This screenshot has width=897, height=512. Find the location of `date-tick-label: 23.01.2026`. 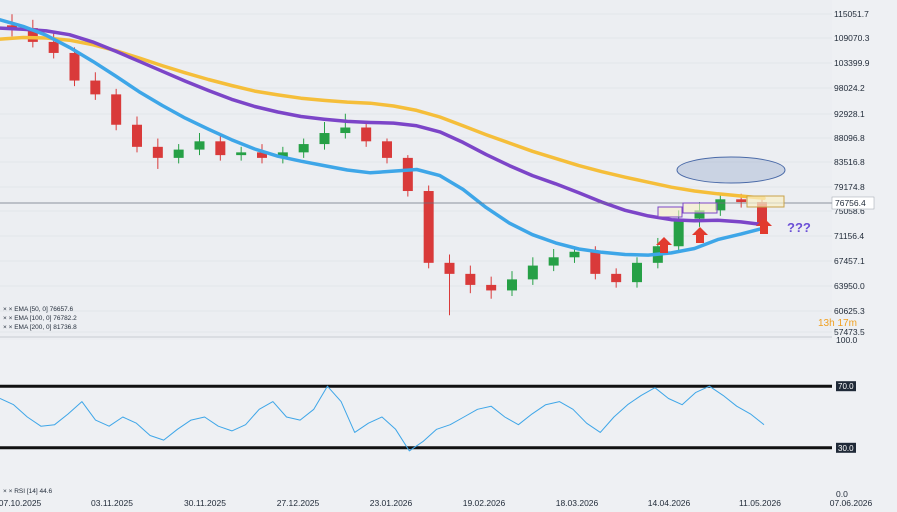

date-tick-label: 23.01.2026 is located at coordinates (391, 503).